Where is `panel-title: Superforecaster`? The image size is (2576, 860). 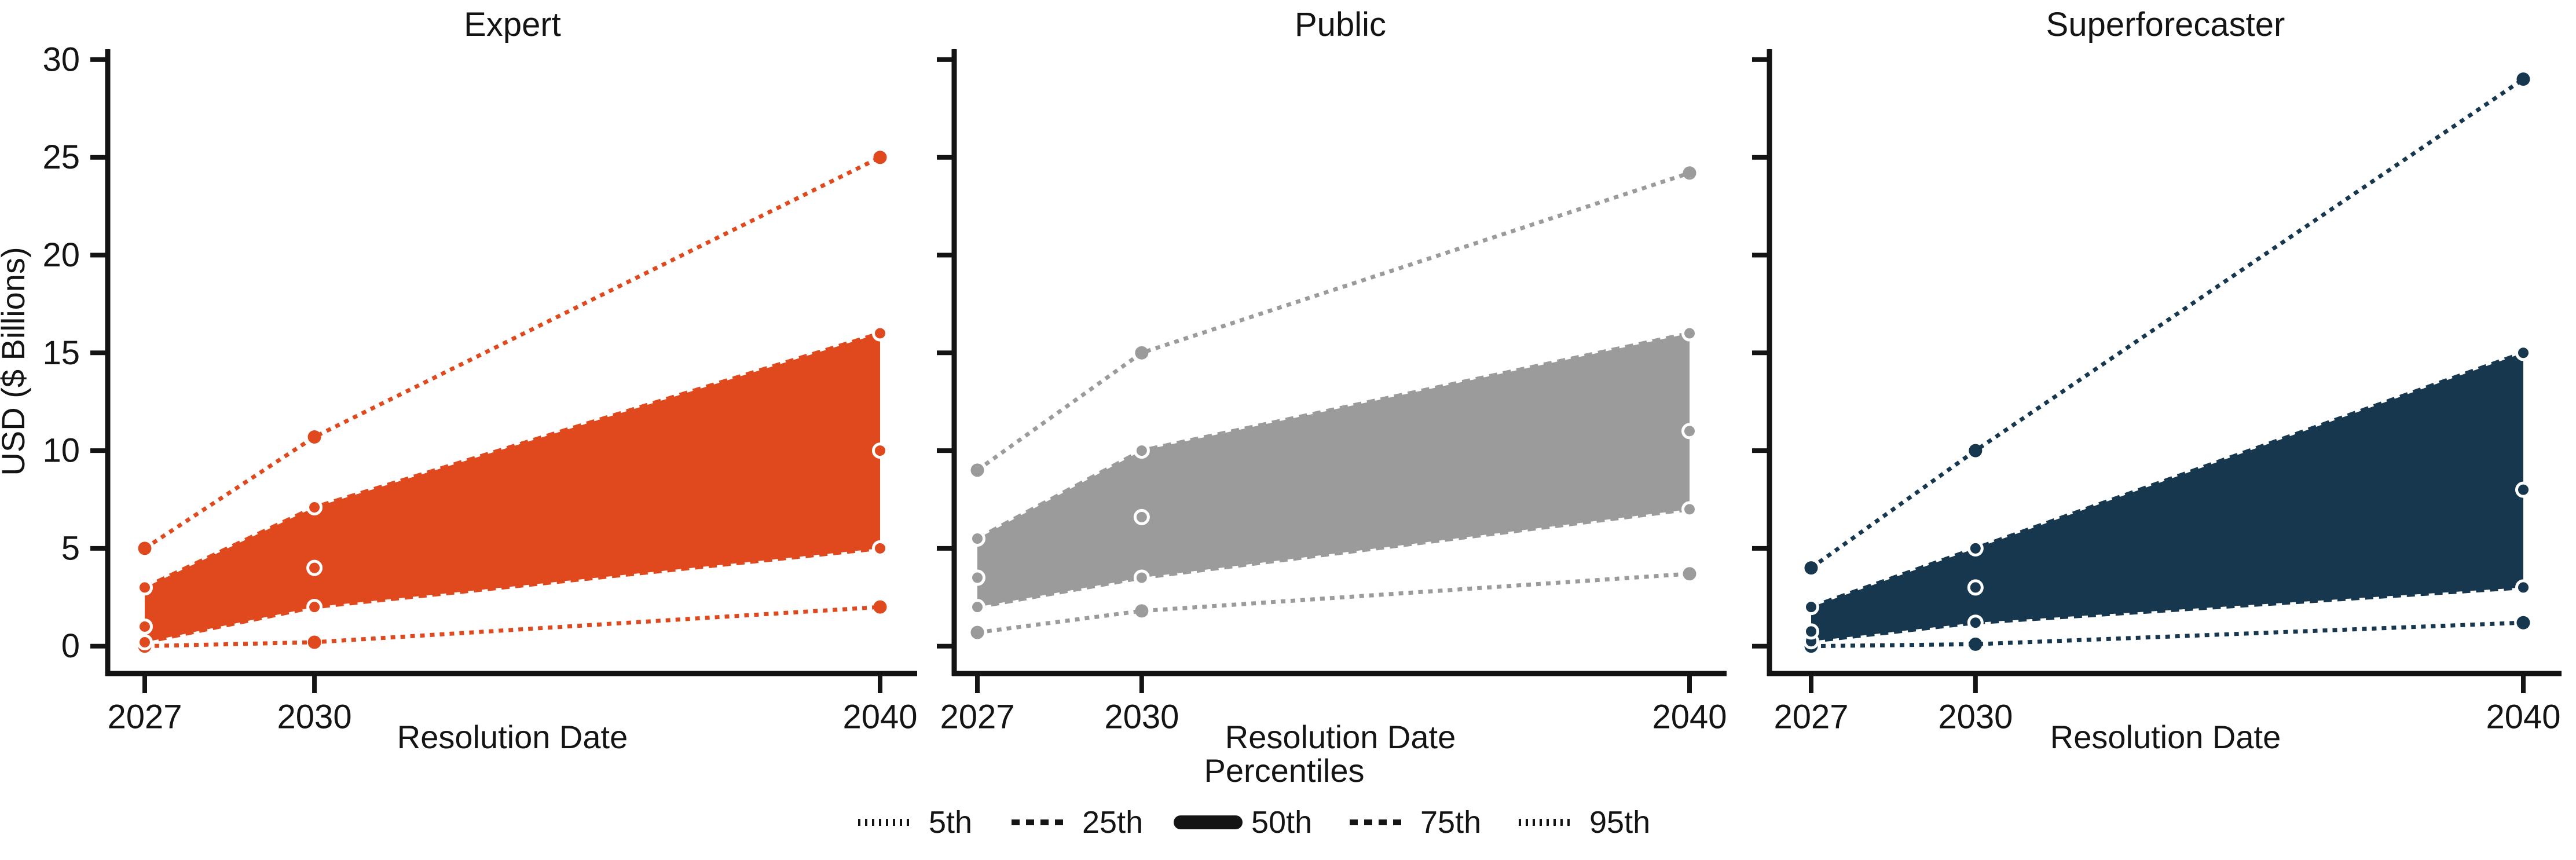
panel-title: Superforecaster is located at coordinates (2165, 25).